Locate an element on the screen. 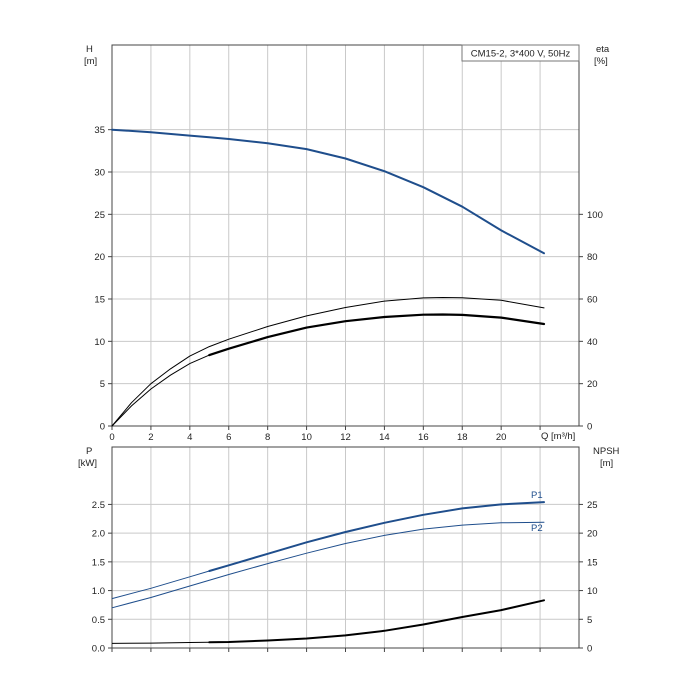  x-tick-label: 2 is located at coordinates (150, 437).